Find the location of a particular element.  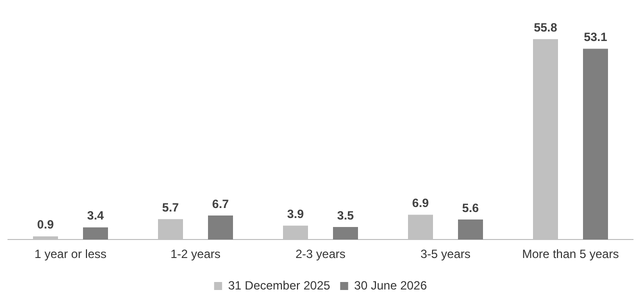

legend-label: 31 December 2025 is located at coordinates (279, 285).